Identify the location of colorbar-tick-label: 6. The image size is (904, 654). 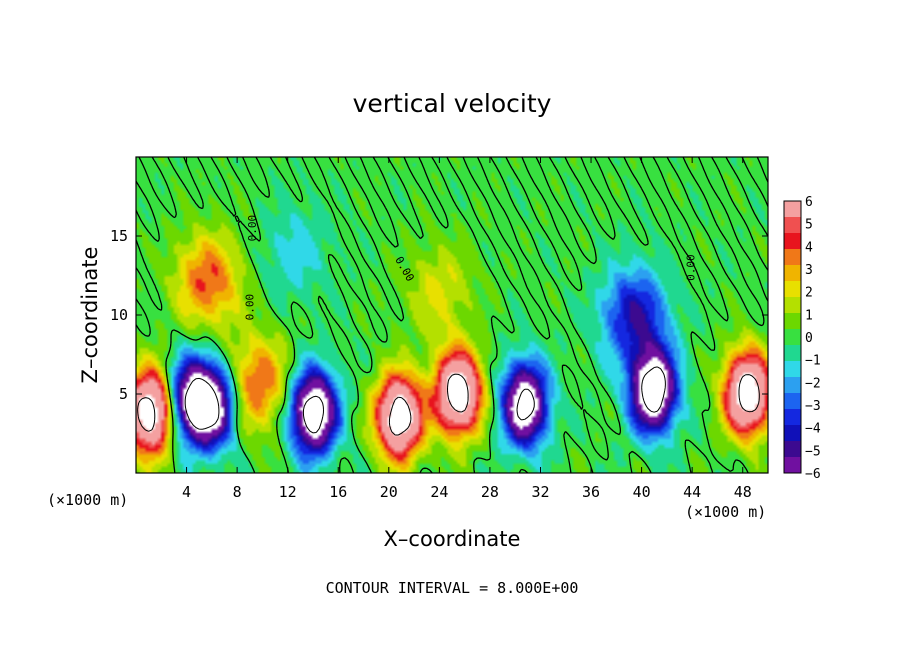
(809, 202).